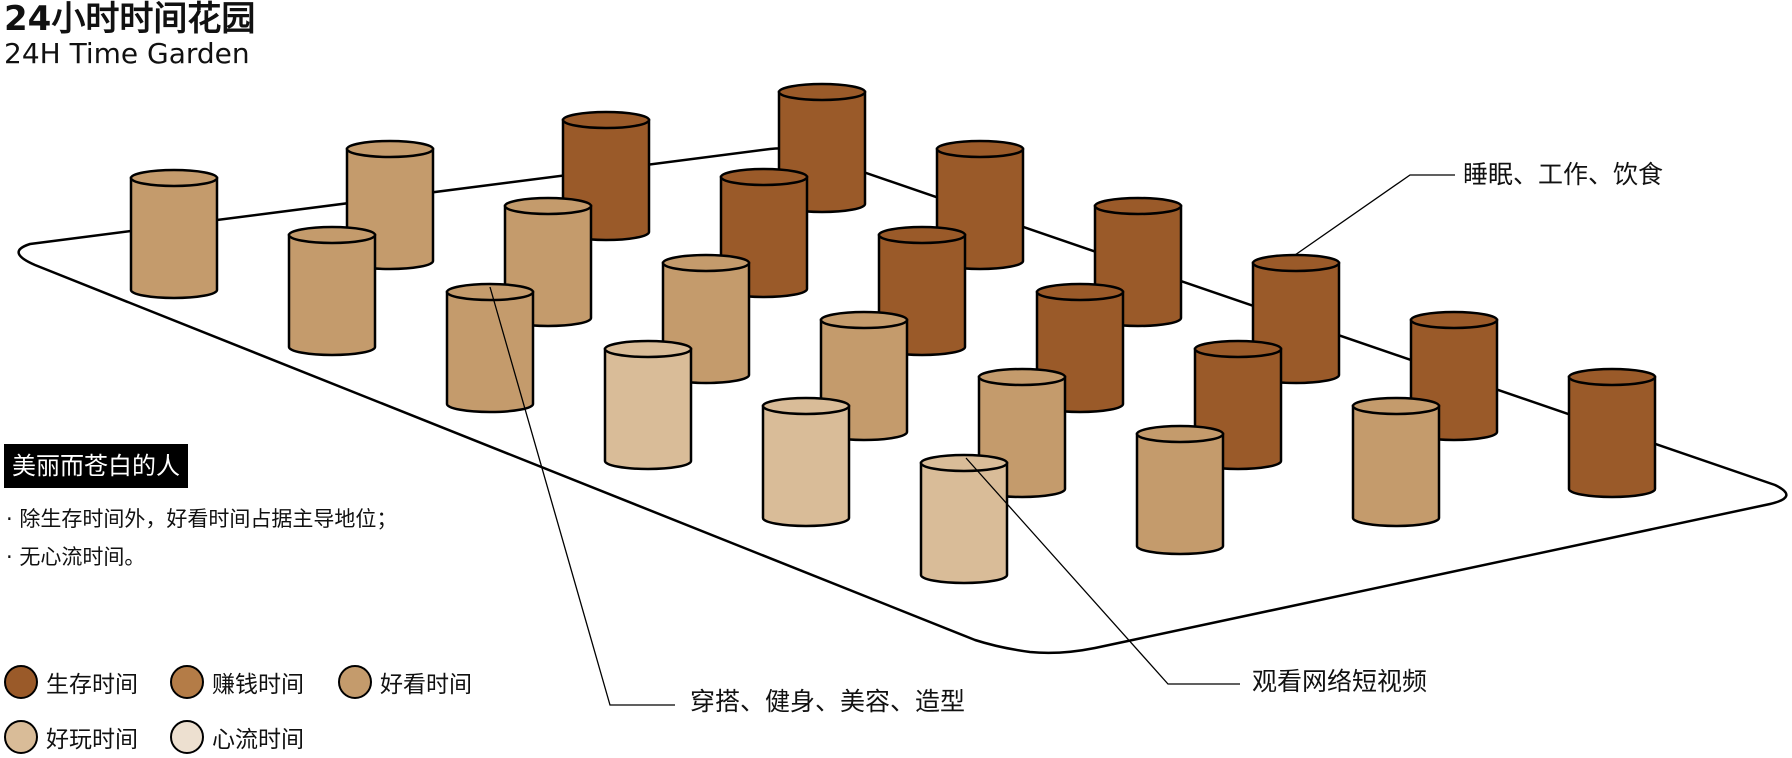 The height and width of the screenshot is (758, 1792). Describe the element at coordinates (828, 701) in the screenshot. I see `callout-looks: 穿搭、健身、美容、造型` at that location.